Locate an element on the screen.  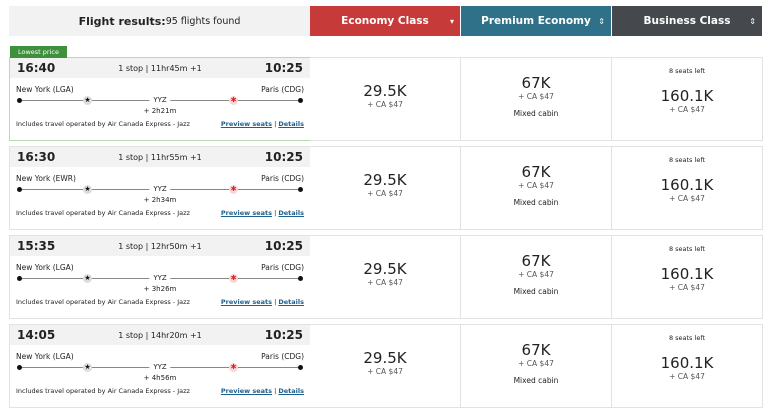
class-header-1: Premium Economy ⇕ is located at coordinates (536, 21).